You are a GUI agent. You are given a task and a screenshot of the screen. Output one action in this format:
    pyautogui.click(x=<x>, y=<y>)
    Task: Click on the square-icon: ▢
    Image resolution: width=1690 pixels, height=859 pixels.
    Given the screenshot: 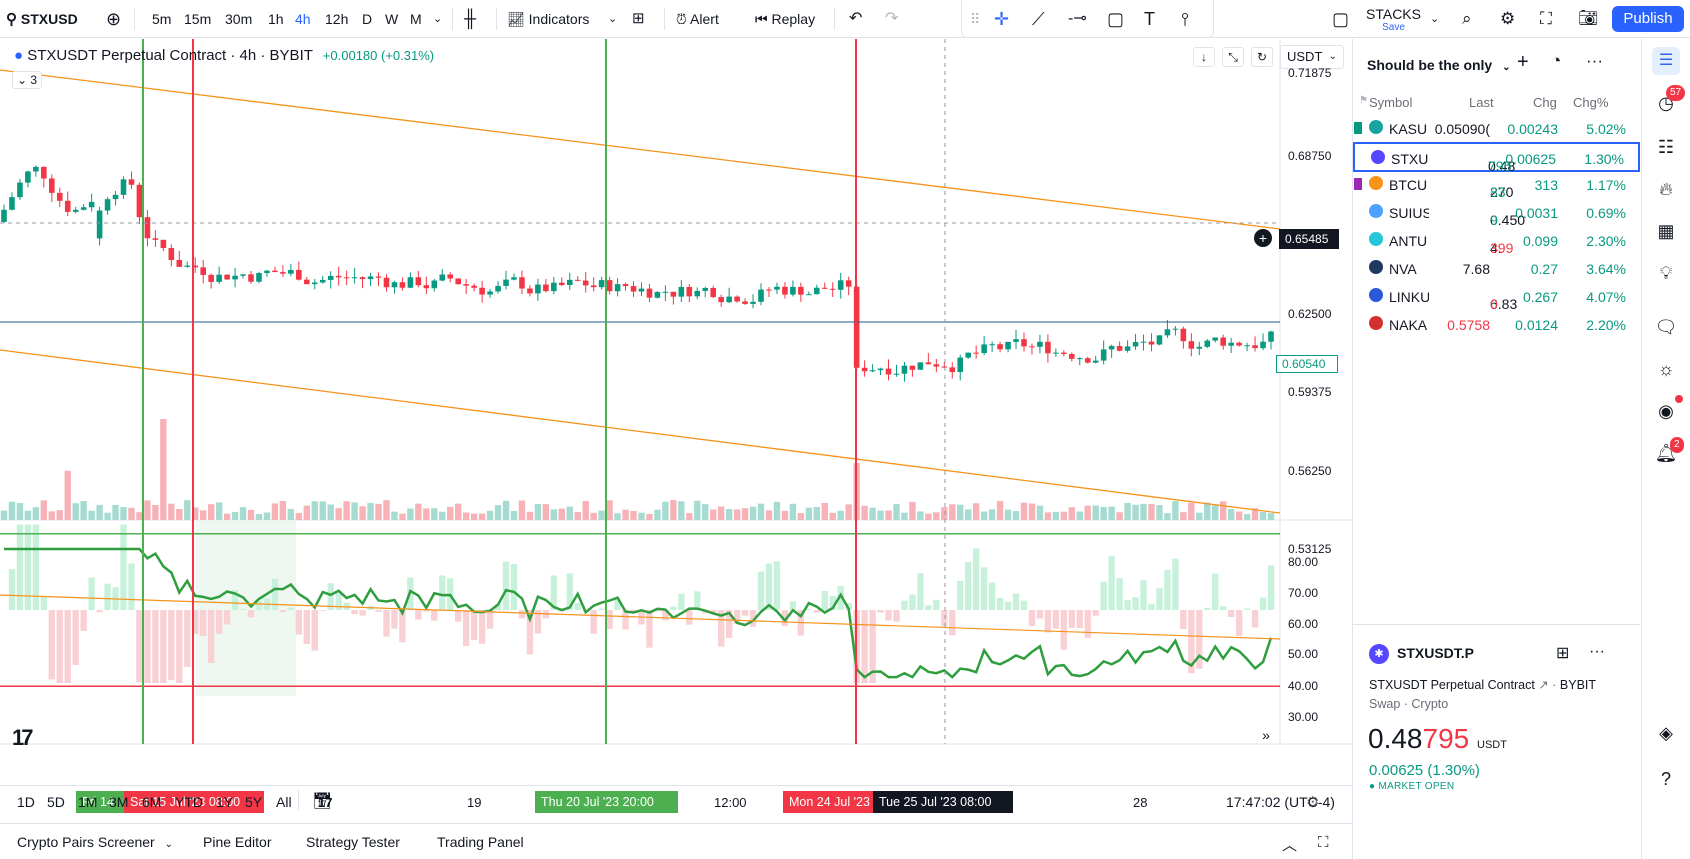 What is the action you would take?
    pyautogui.click(x=1341, y=19)
    